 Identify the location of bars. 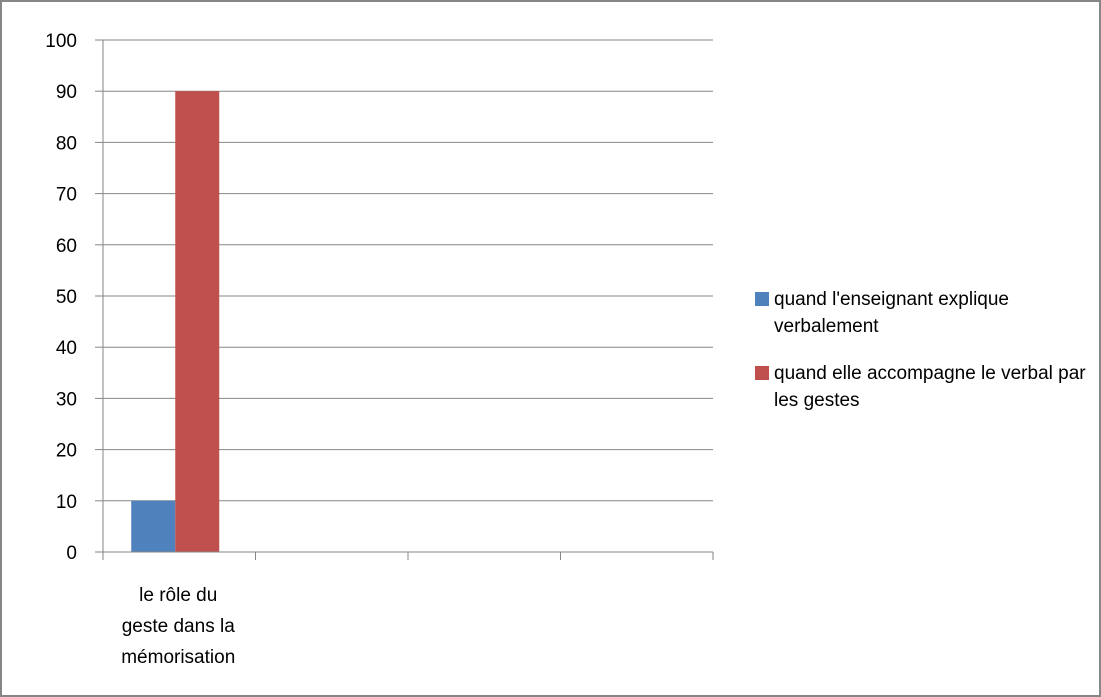
(175, 321).